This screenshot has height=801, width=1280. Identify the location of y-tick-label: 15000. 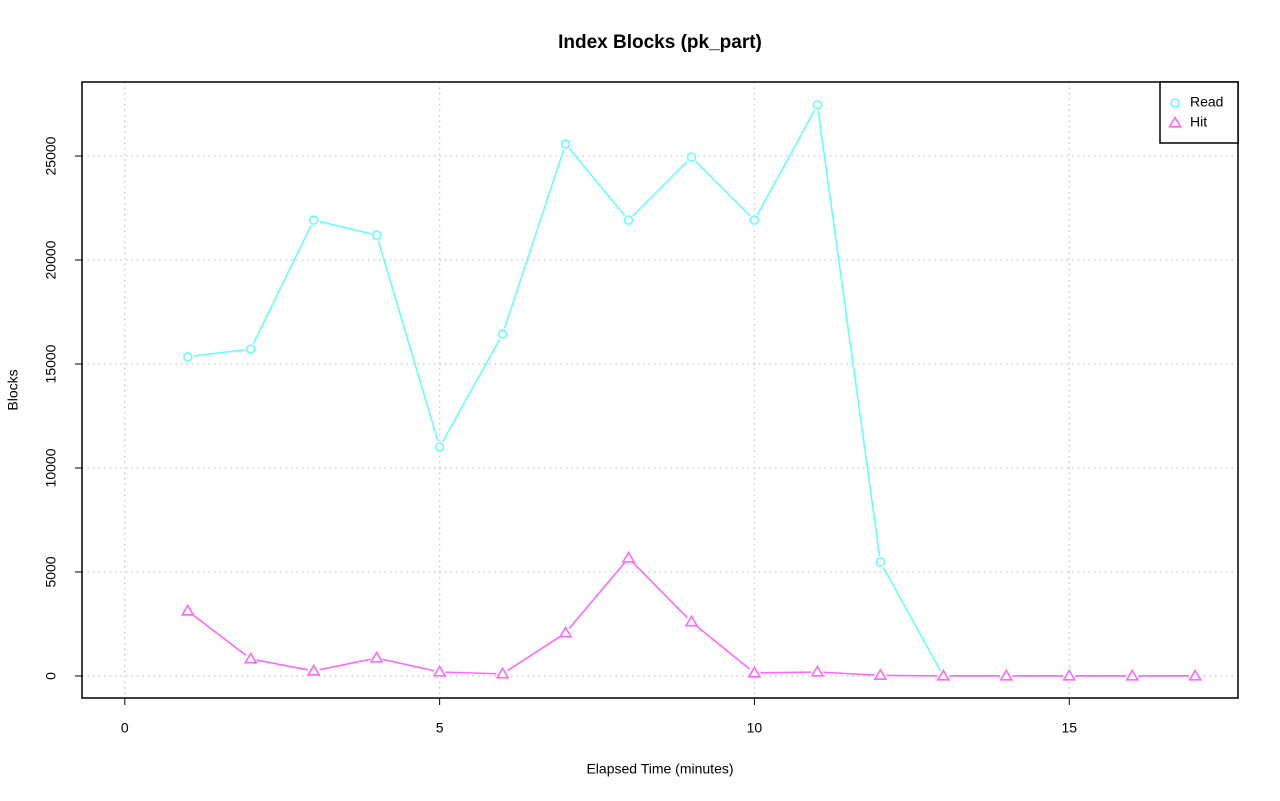
(51, 363).